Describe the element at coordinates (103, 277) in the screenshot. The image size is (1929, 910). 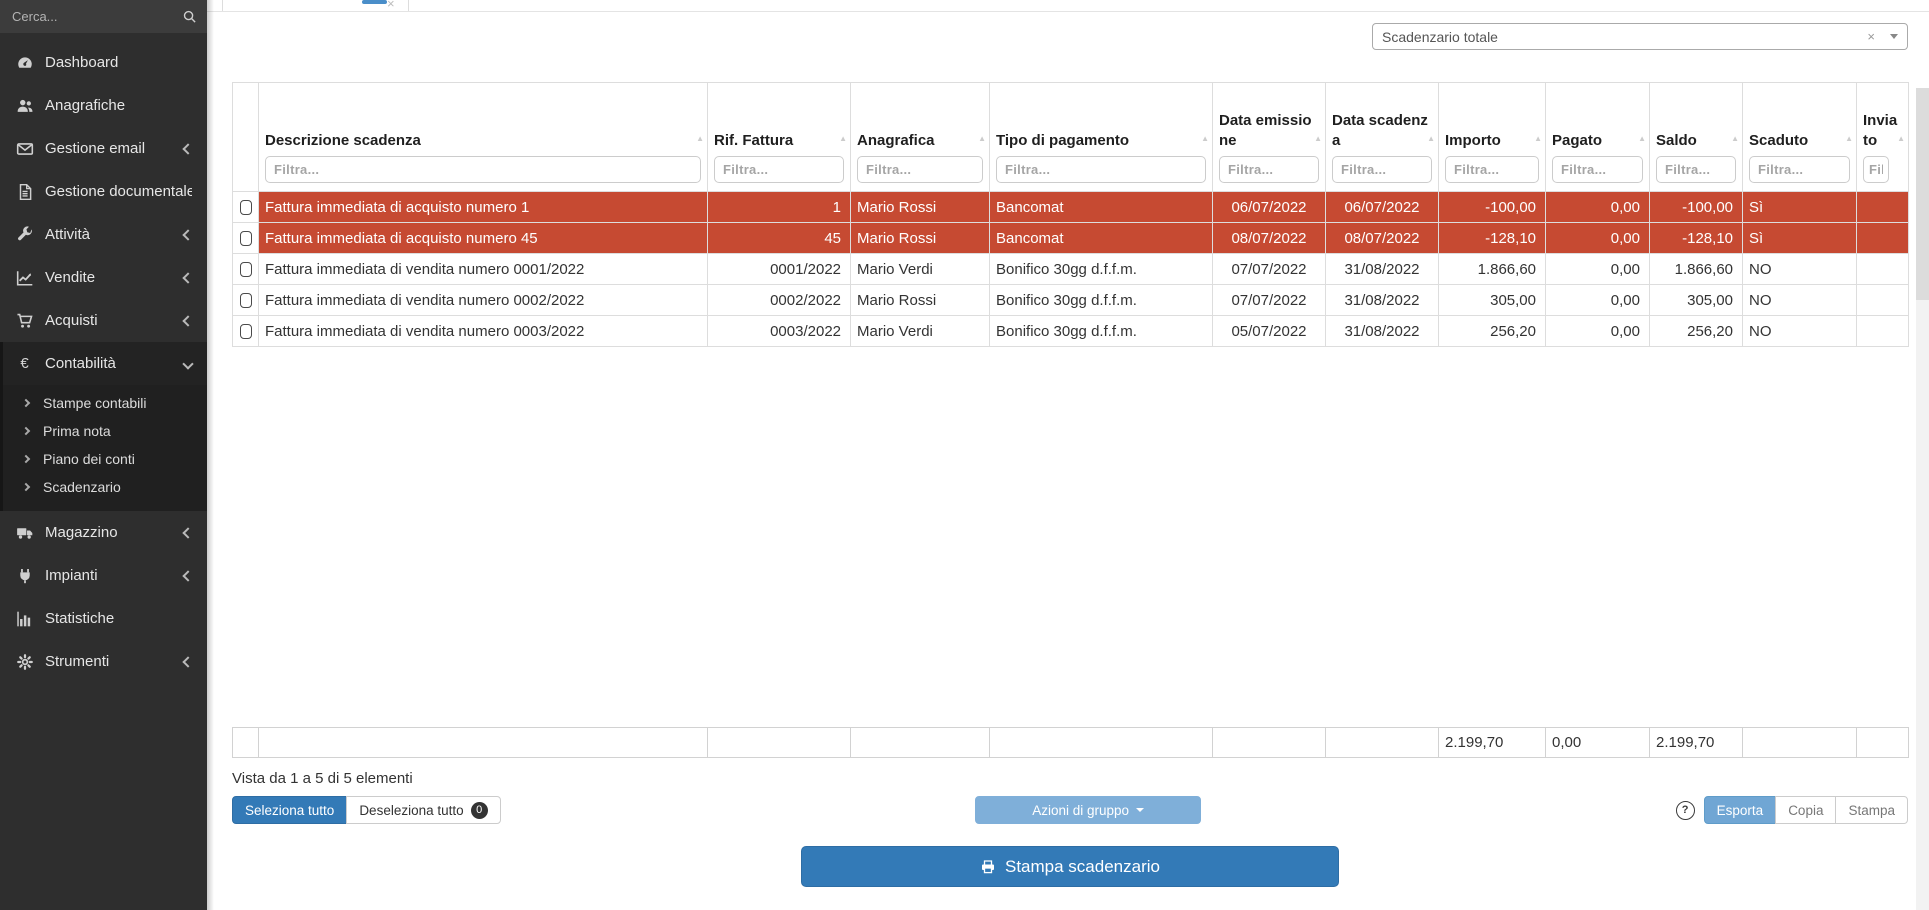
I see `sidebar-item-vendite: Vendite` at that location.